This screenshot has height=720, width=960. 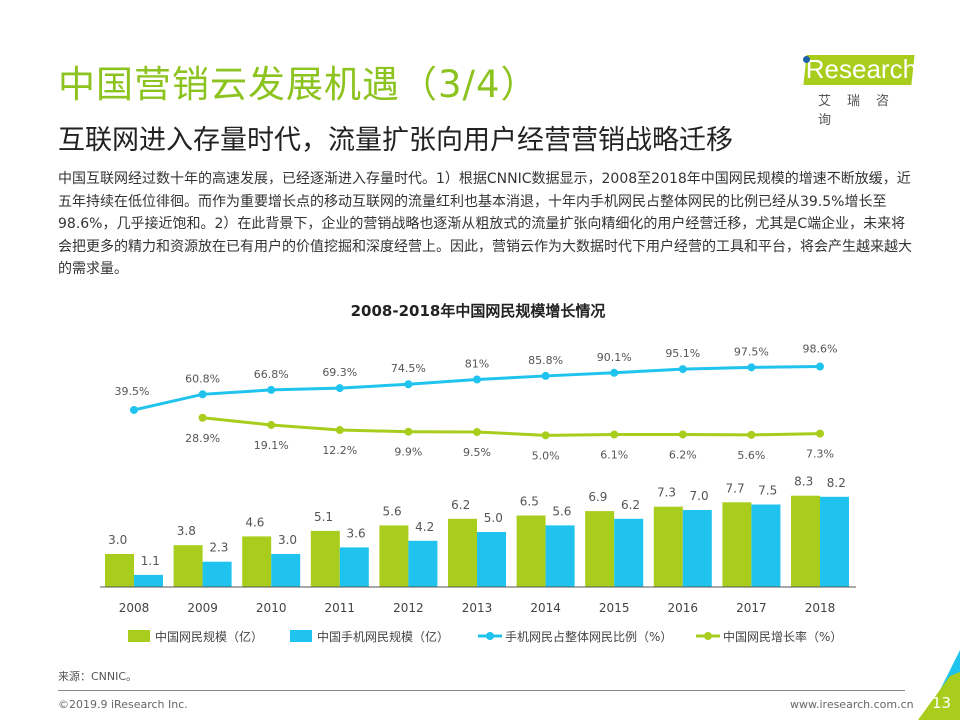 What do you see at coordinates (150, 561) in the screenshot?
I see `data-label: 1.1` at bounding box center [150, 561].